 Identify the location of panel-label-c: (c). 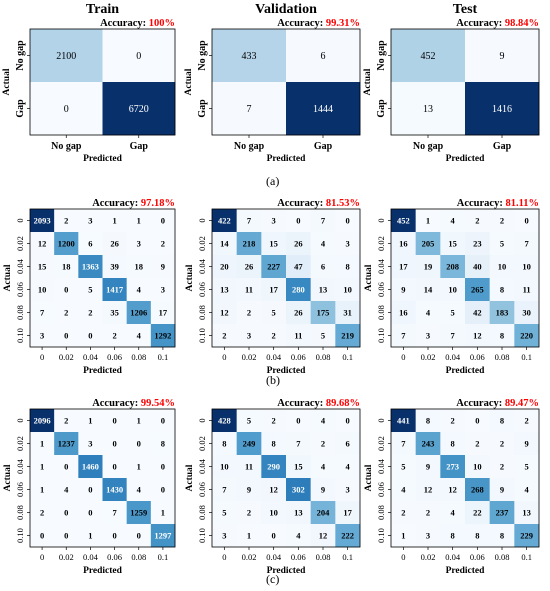
(273, 579).